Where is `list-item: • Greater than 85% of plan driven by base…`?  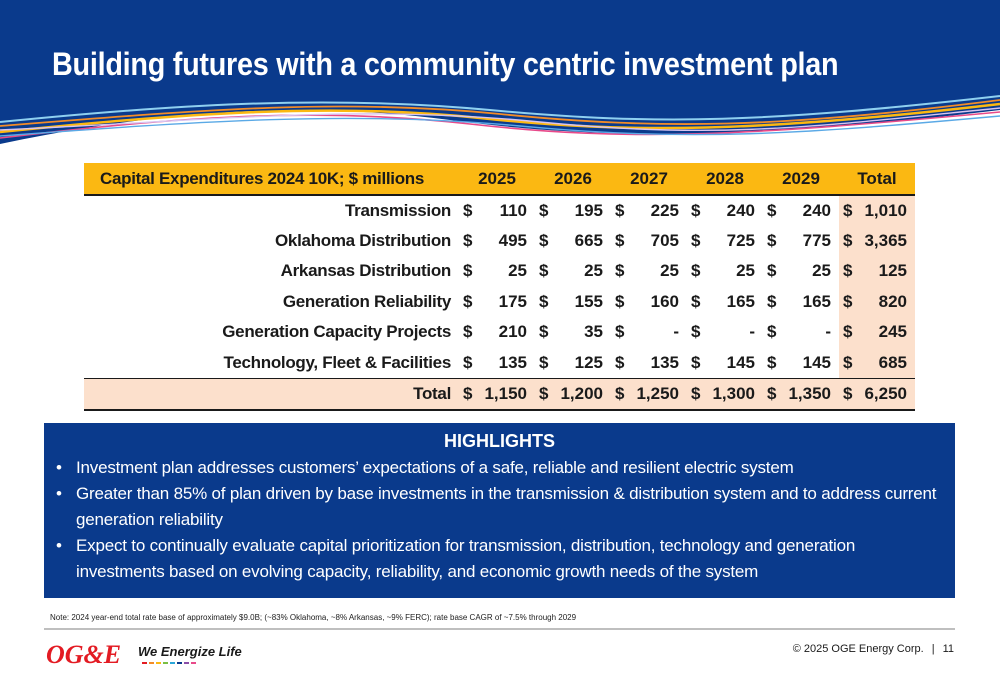 list-item: • Greater than 85% of plan driven by base… is located at coordinates (498, 507).